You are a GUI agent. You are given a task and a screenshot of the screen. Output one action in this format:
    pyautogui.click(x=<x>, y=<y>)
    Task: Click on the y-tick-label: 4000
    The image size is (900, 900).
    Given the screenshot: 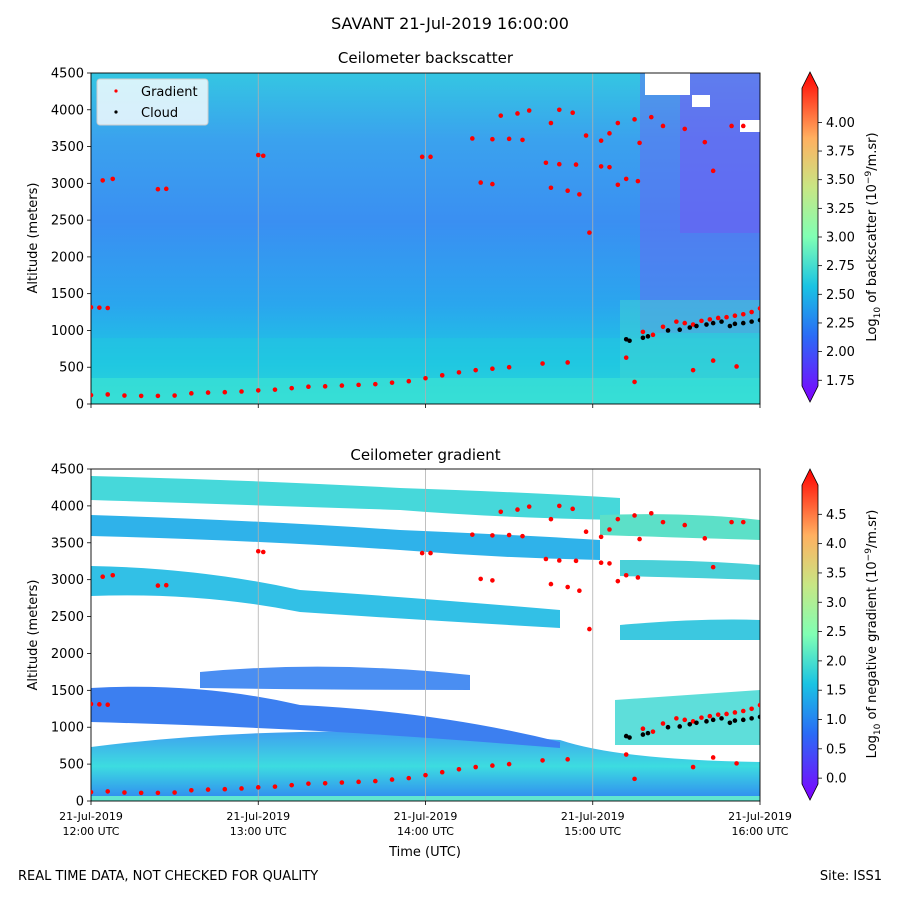 What is the action you would take?
    pyautogui.click(x=67, y=506)
    